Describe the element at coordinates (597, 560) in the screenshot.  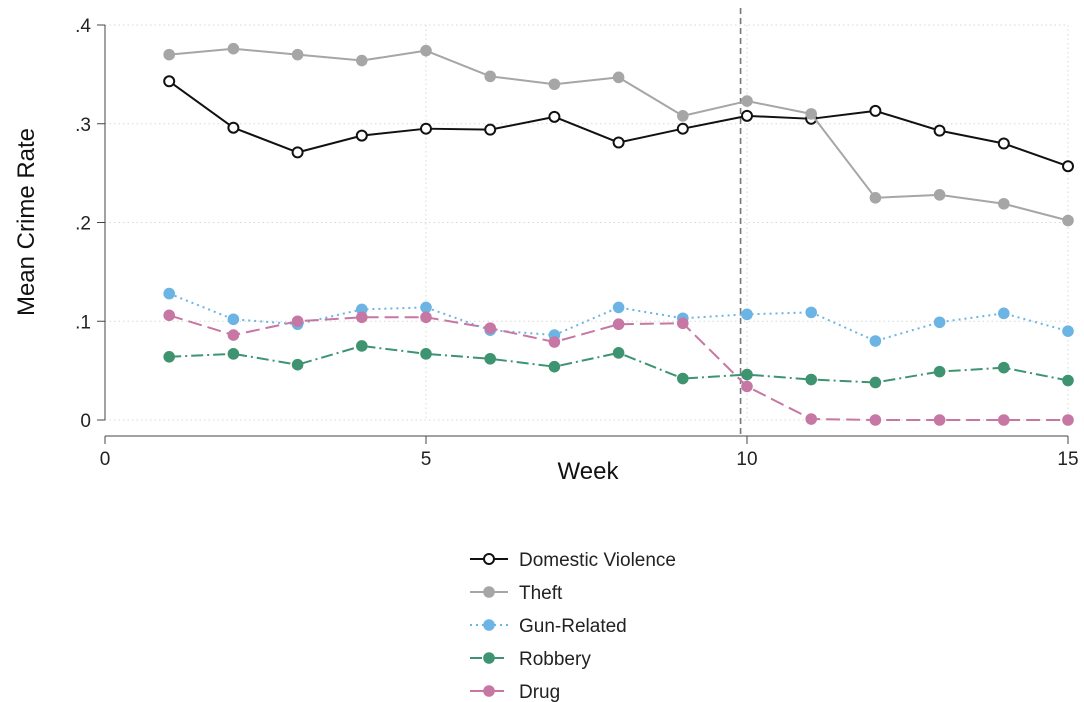
I see `legend-label: Domestic Violence` at that location.